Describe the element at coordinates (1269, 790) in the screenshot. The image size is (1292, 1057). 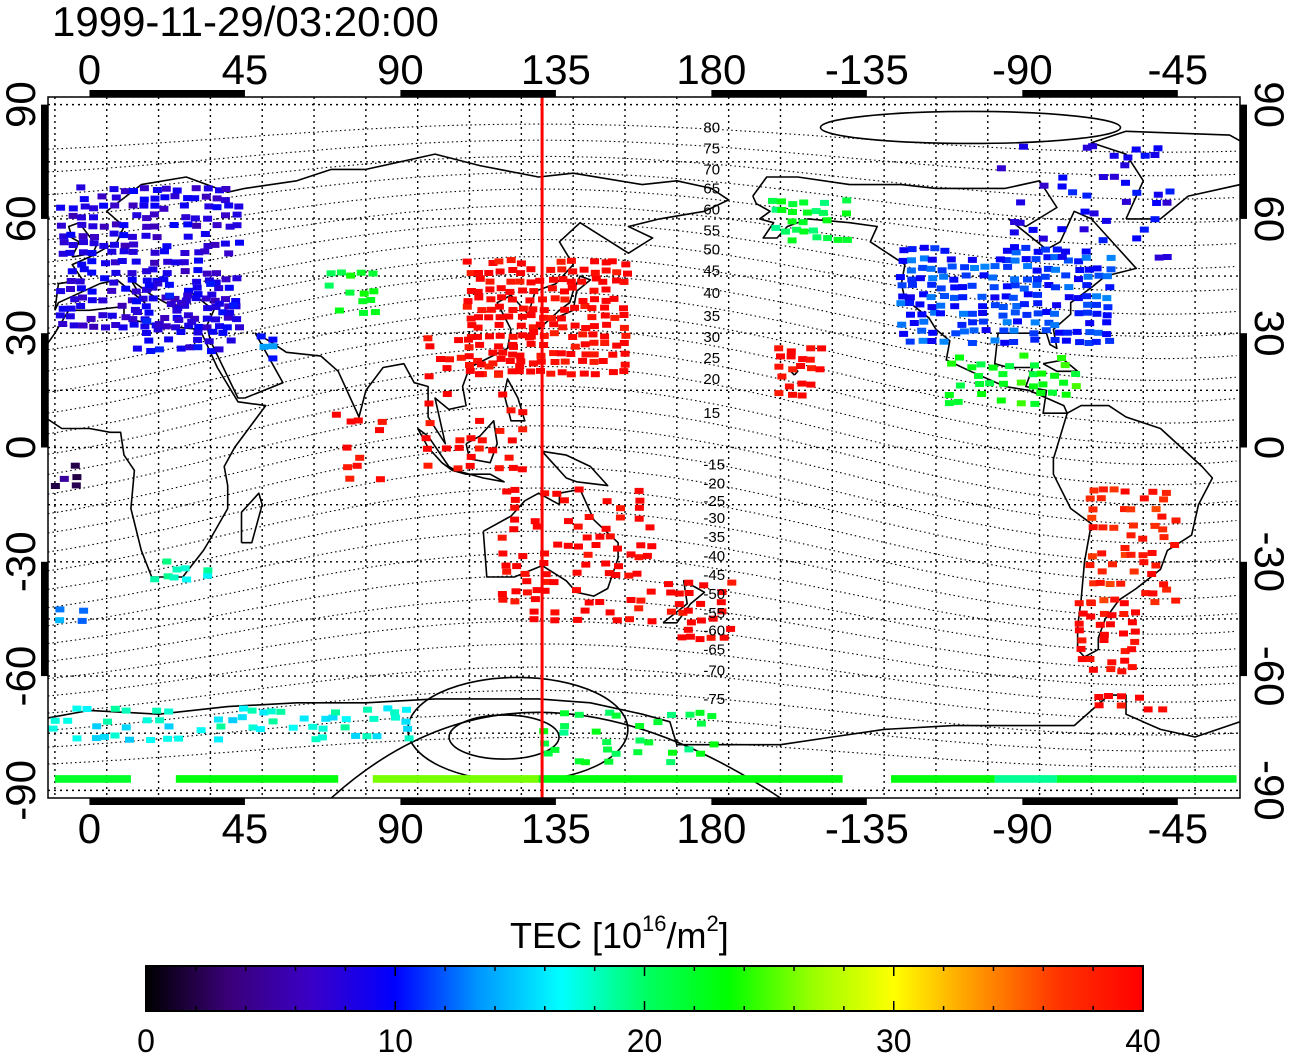
I see `lat-tick-label-right: -90` at that location.